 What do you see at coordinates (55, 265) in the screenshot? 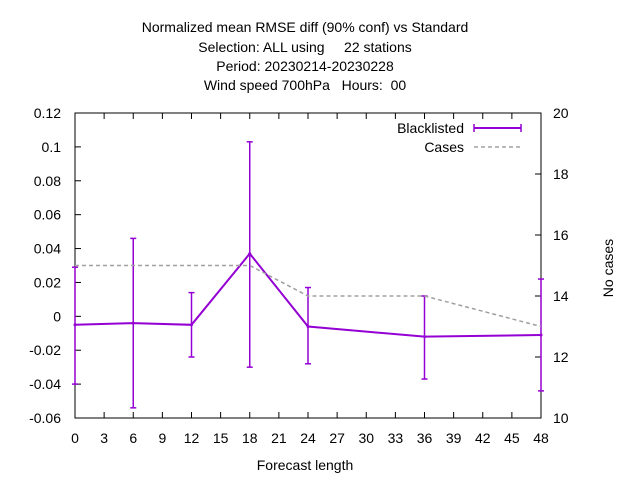
I see `y-axis: -0.06 -0.04 -0.02 0 0.02 0.04 0.06 0.08 0.1 0.12` at bounding box center [55, 265].